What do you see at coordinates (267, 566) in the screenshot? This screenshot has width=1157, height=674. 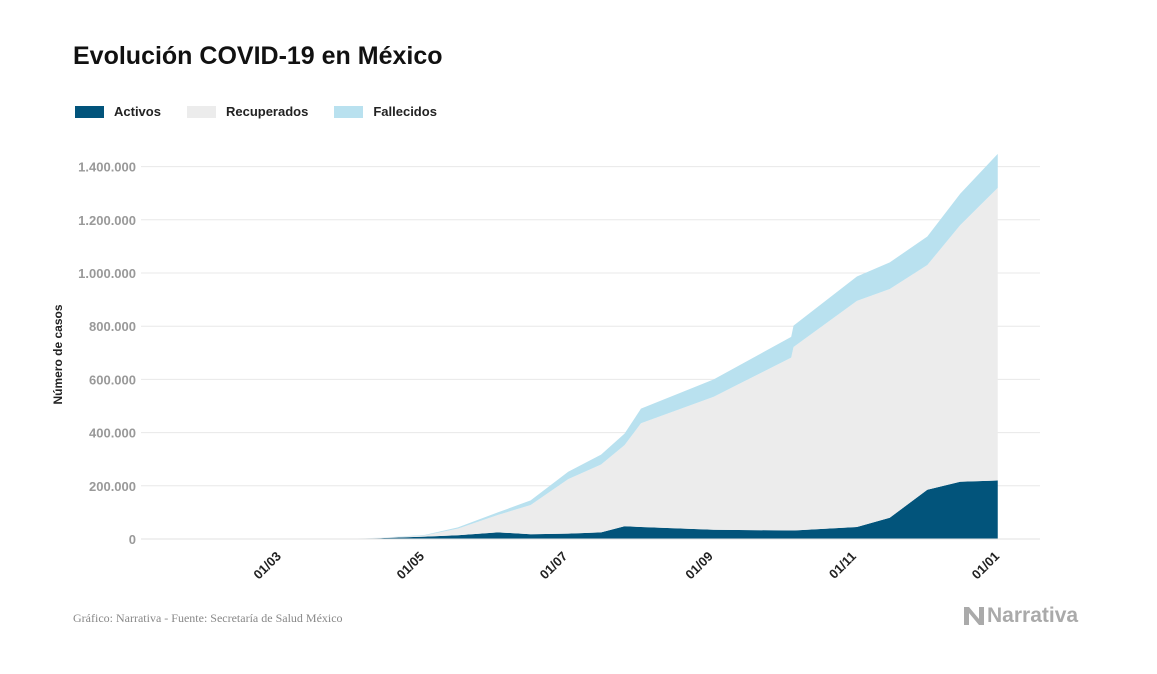 I see `x-tick-label: 01/03` at bounding box center [267, 566].